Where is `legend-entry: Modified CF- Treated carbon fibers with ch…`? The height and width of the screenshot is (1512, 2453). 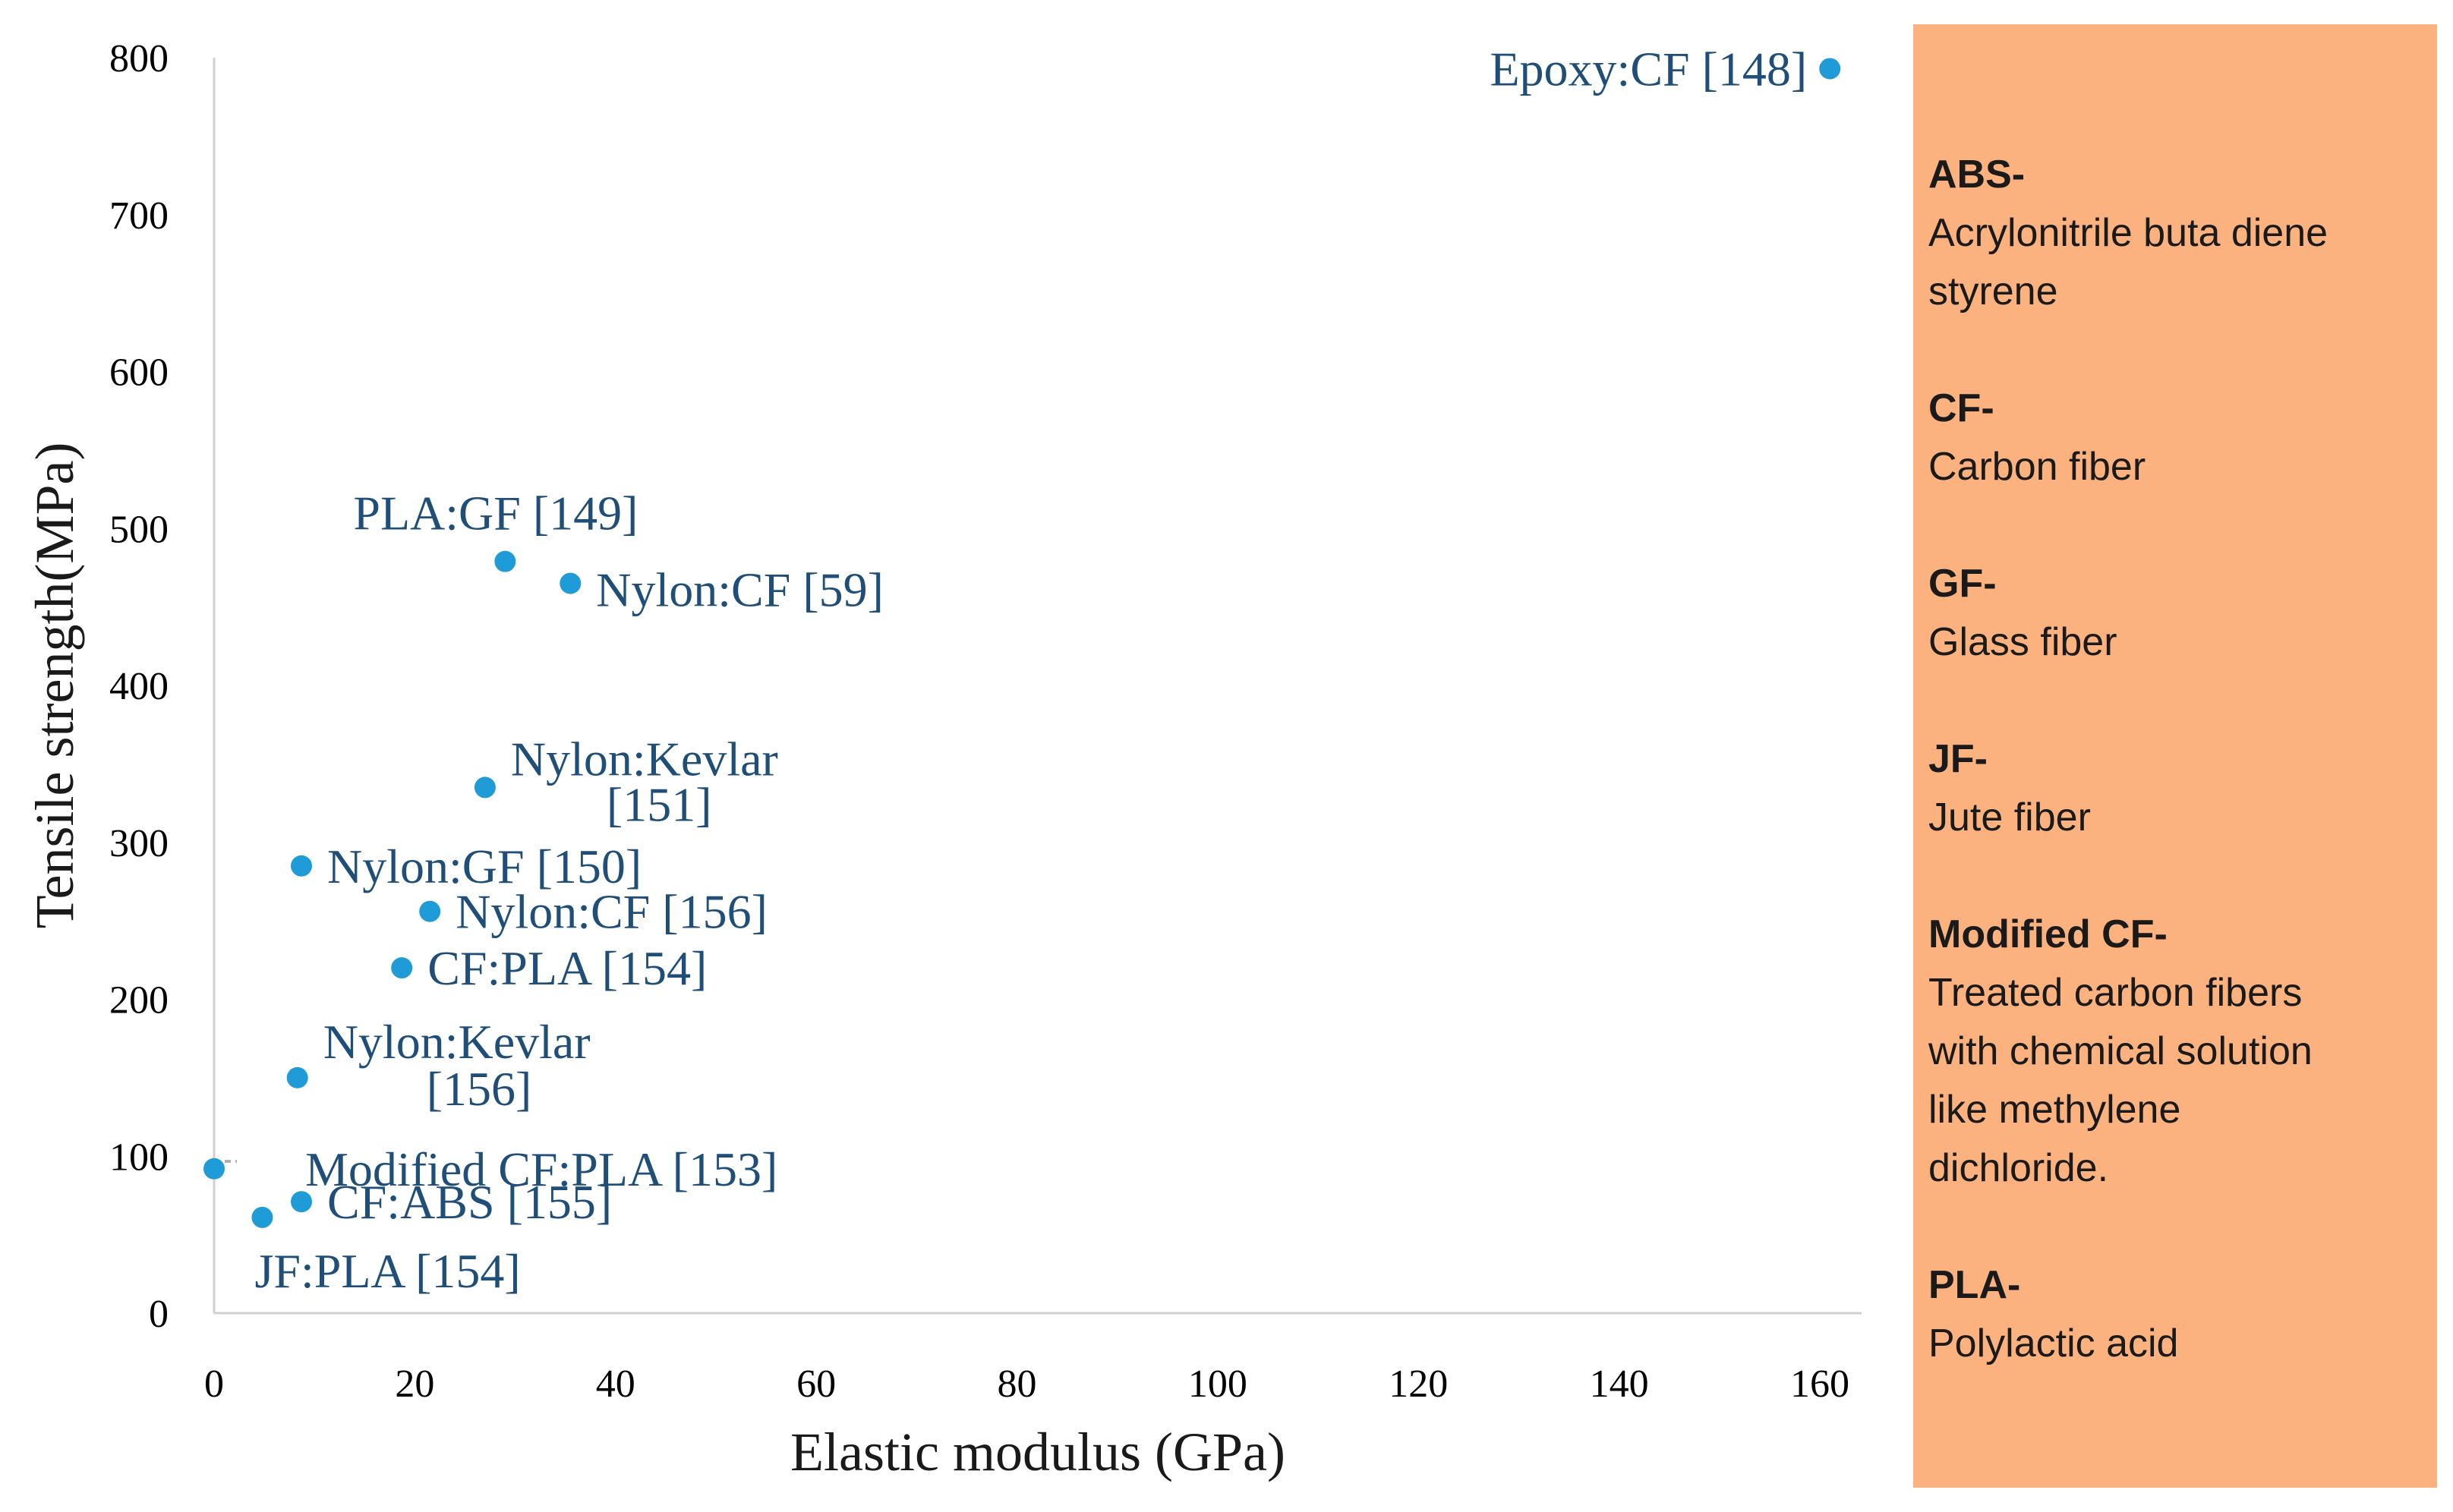
legend-entry: Modified CF- Treated carbon fibers with ch… is located at coordinates (2182, 1052).